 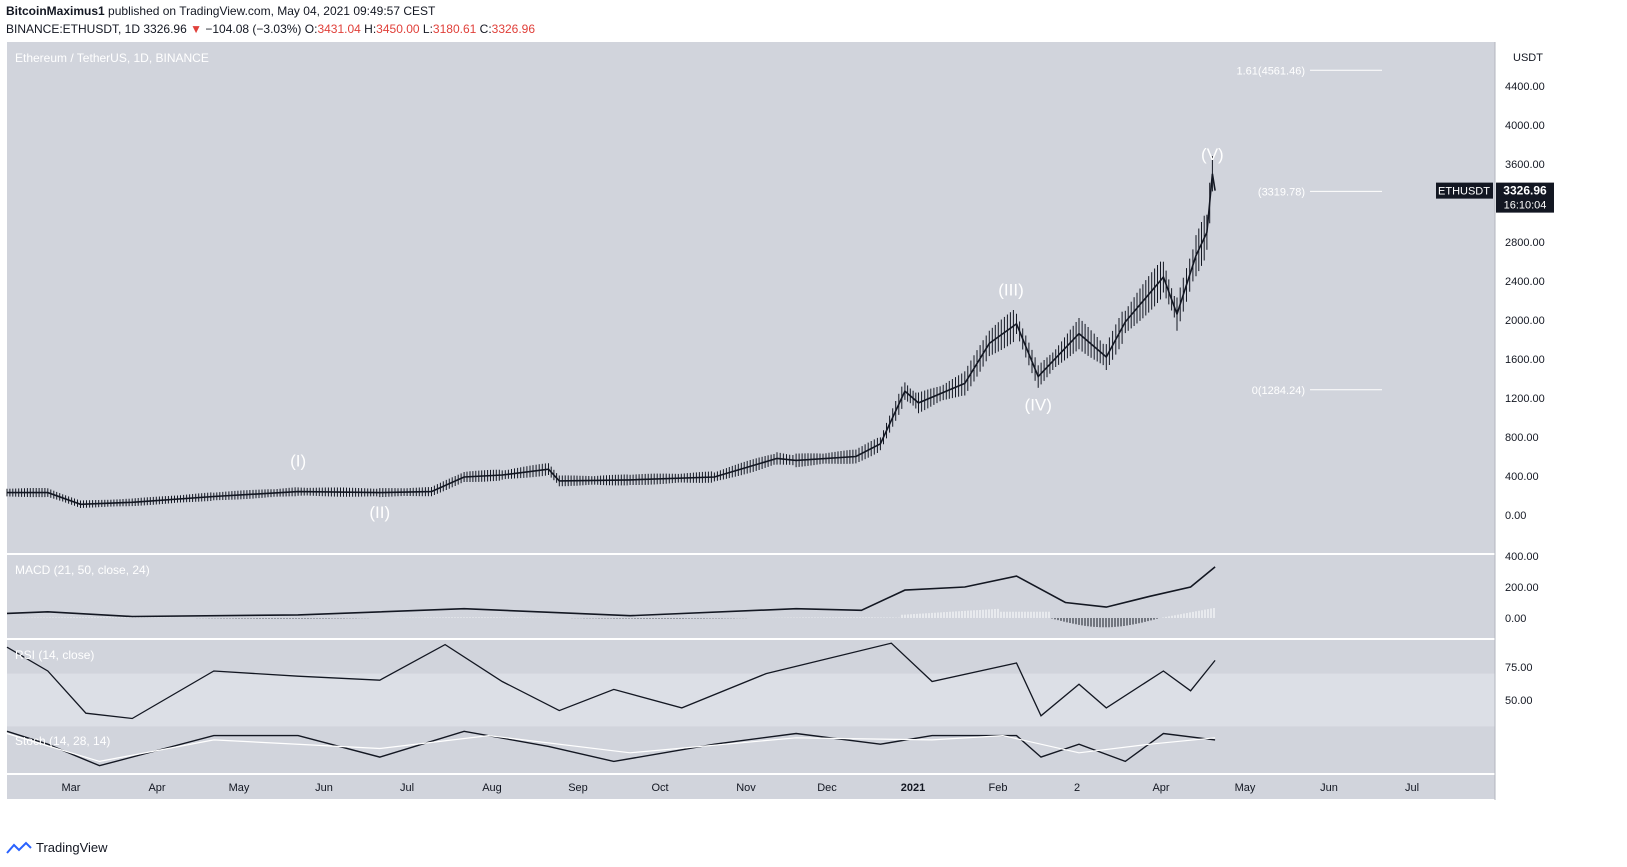 What do you see at coordinates (370, 29) in the screenshot?
I see `high-label: H:` at bounding box center [370, 29].